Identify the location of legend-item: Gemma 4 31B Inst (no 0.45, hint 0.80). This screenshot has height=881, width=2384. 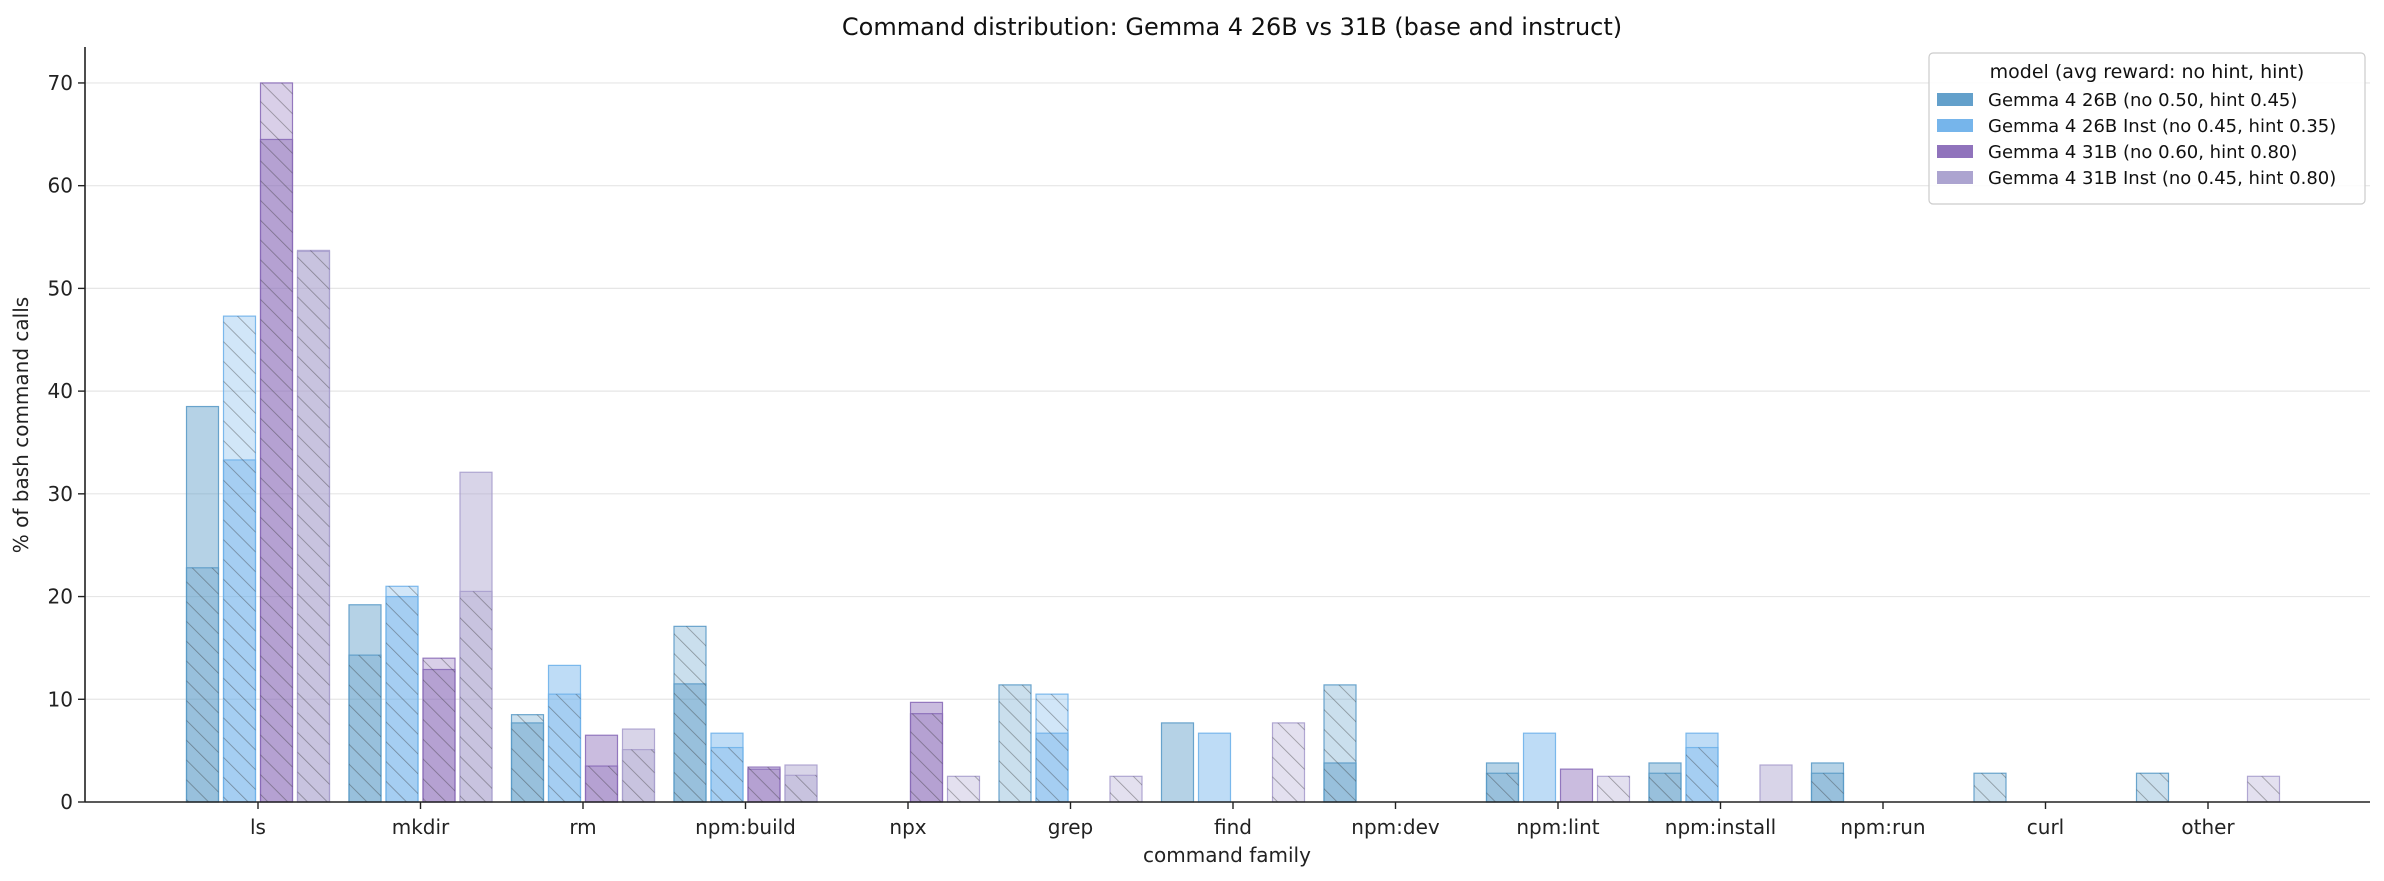
(2136, 178).